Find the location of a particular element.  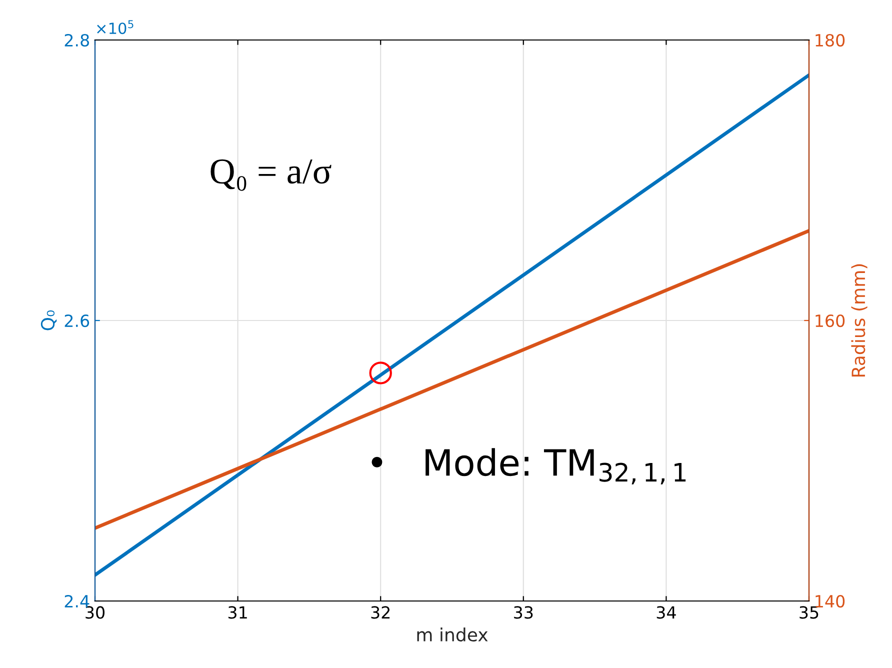

x-tick-label: 34 is located at coordinates (666, 612).